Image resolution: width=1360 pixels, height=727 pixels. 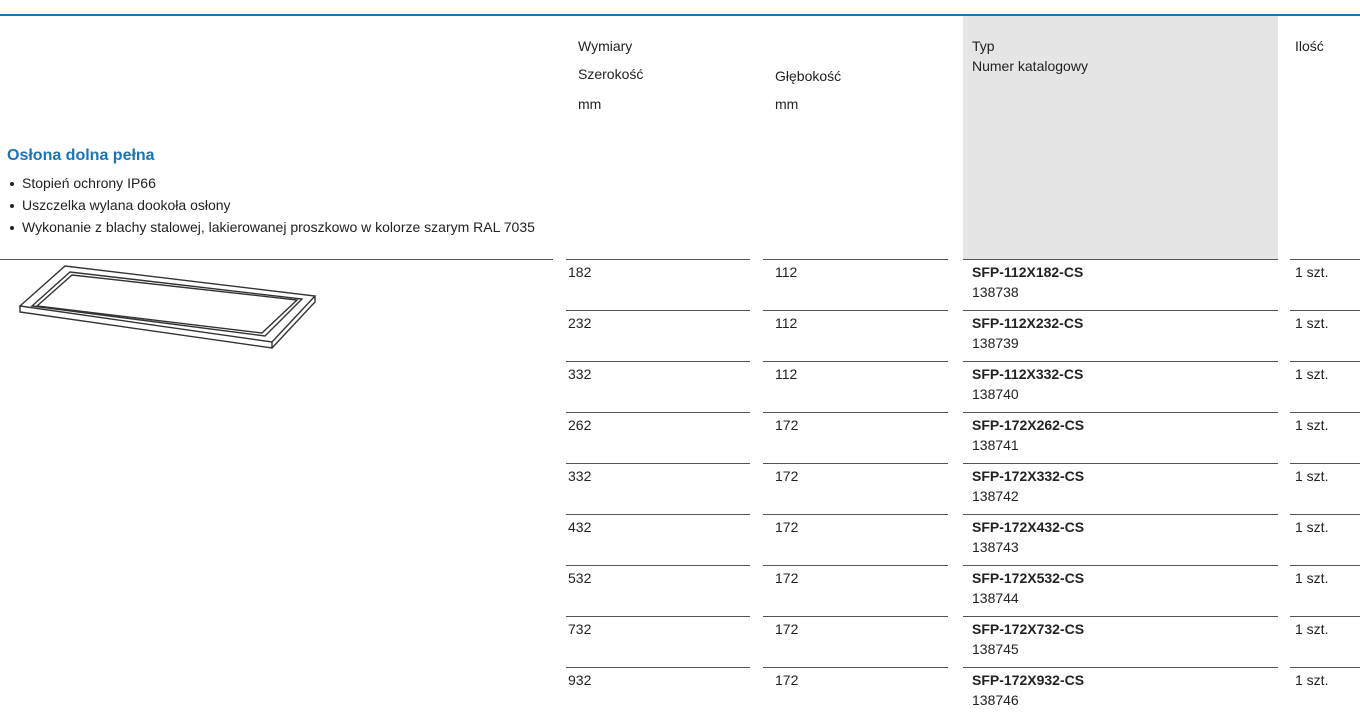 I want to click on type-cell: SFP-112X232-CS, so click(x=1028, y=323).